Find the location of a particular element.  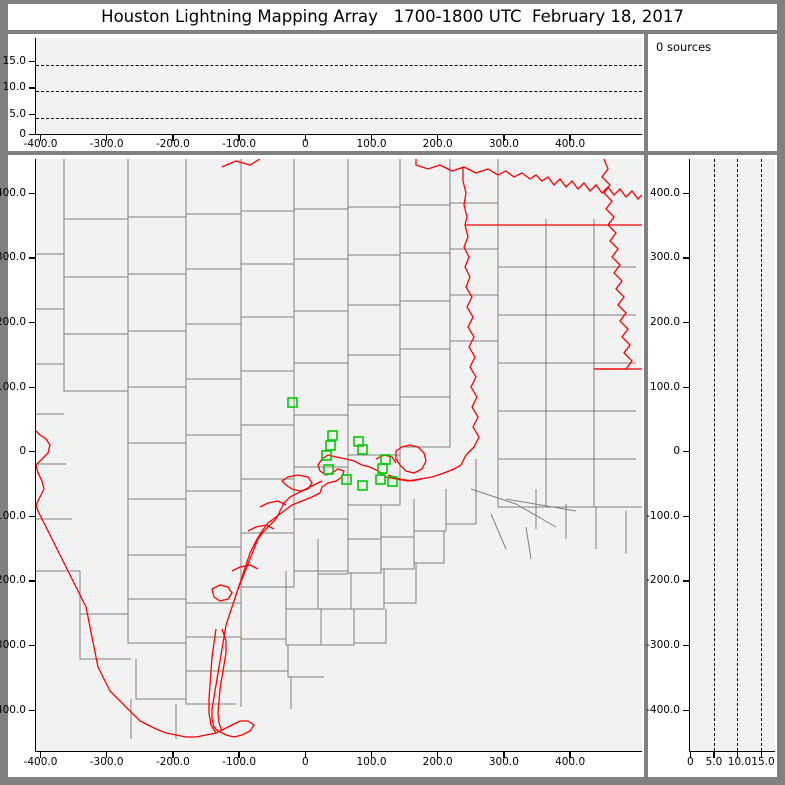

ytick-label-10: 10.0 is located at coordinates (14, 87).